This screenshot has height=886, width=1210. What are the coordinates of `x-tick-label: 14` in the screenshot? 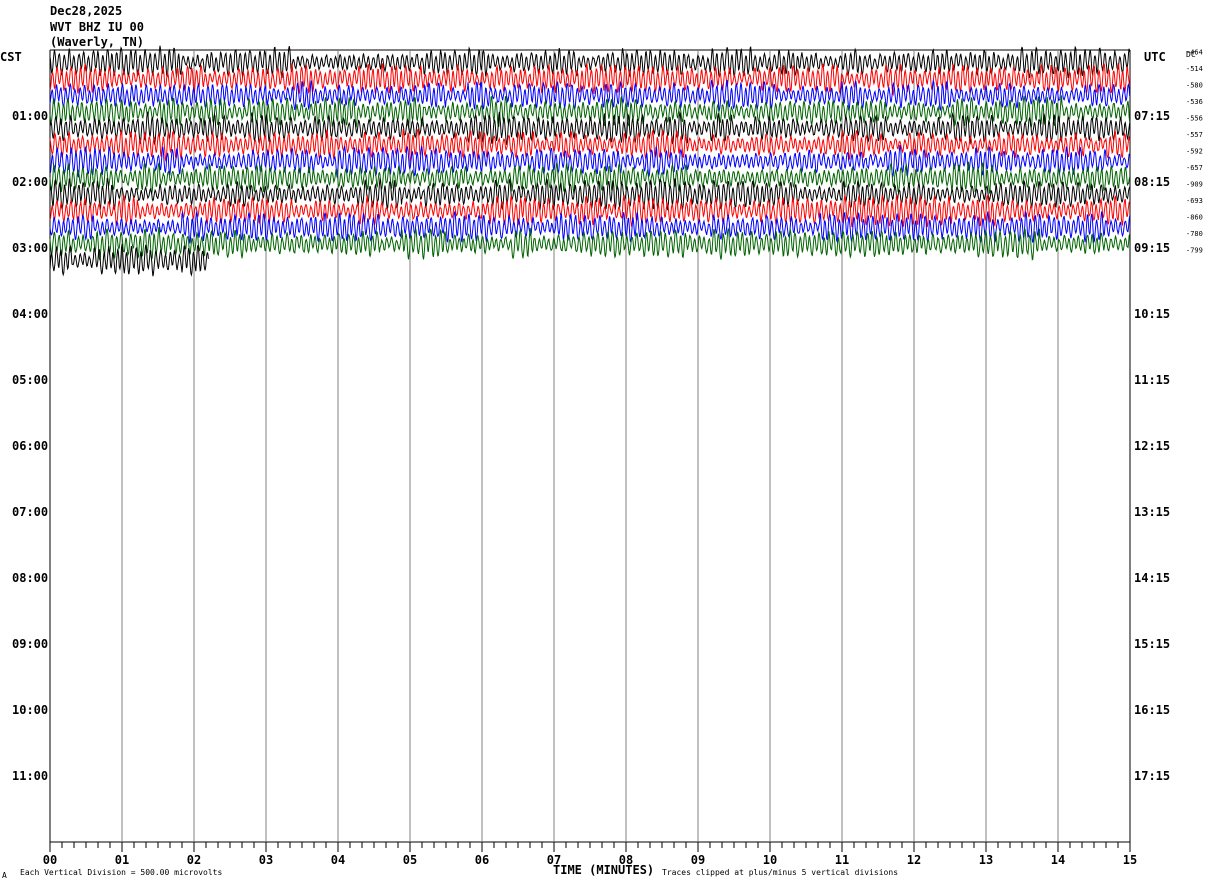 It's located at (1058, 860).